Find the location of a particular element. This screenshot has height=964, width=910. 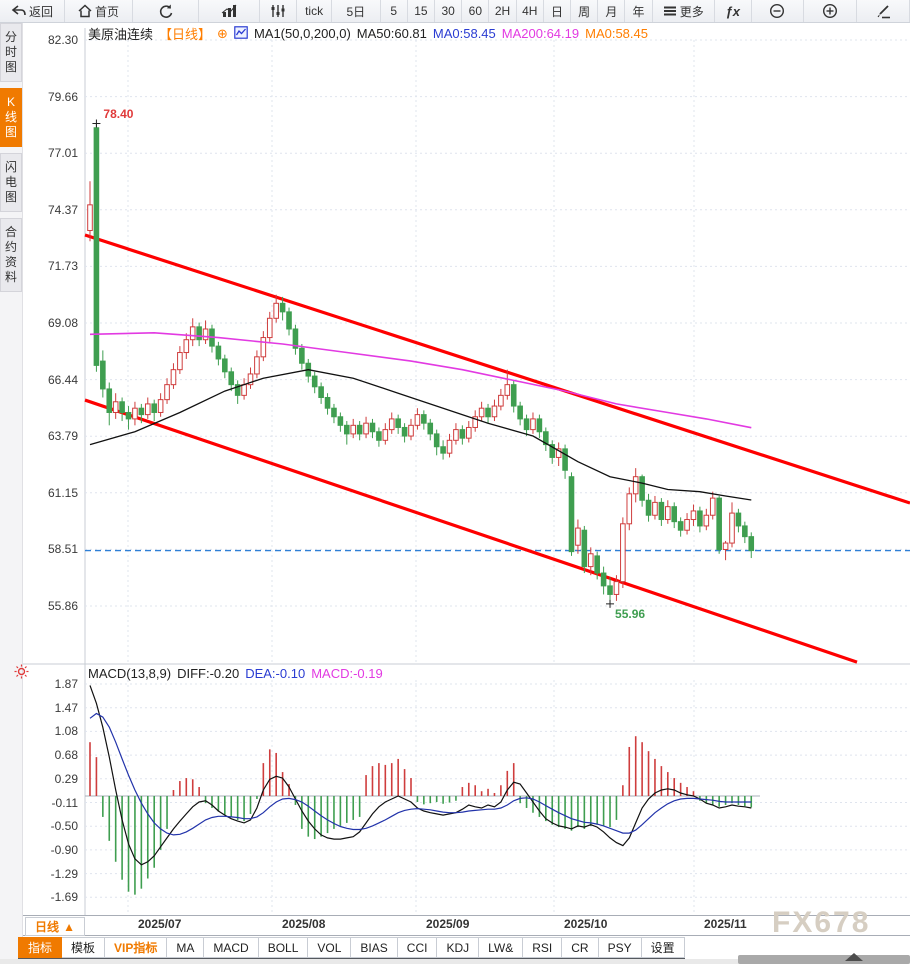

interval-year-button-label: 年 is located at coordinates (638, 11).